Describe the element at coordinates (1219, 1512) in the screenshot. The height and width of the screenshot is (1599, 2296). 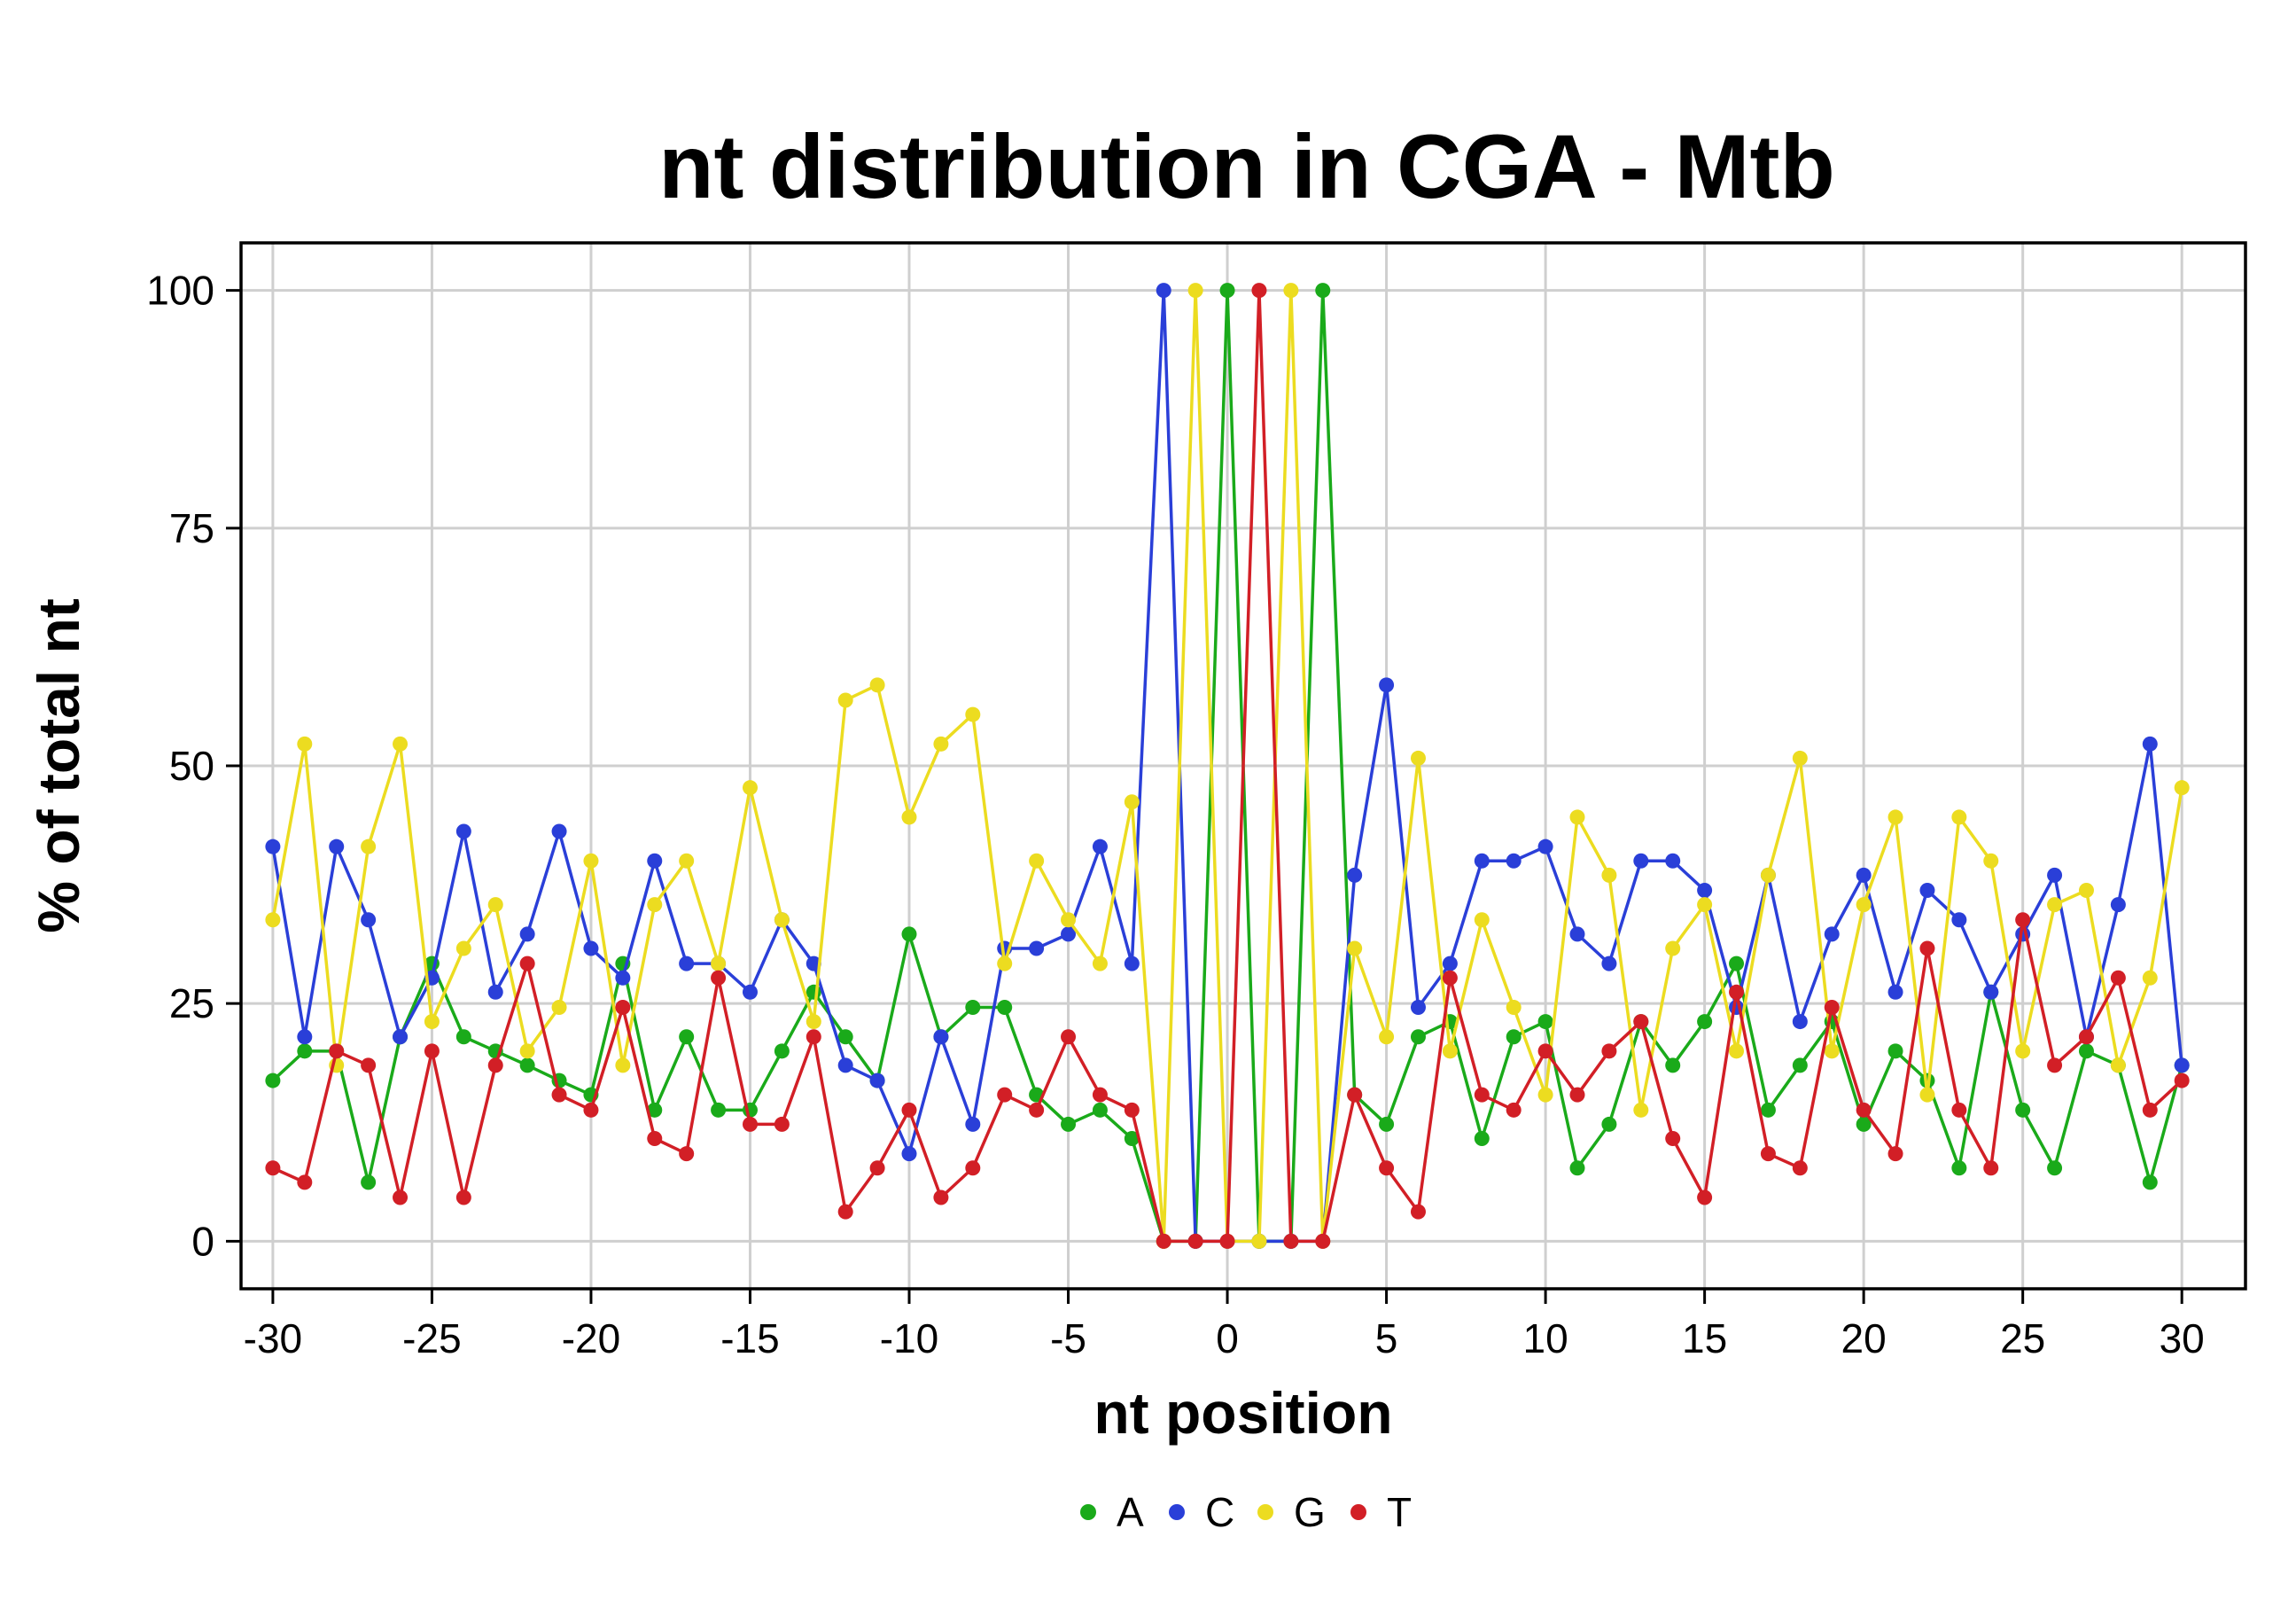
I see `legend-label: C` at that location.